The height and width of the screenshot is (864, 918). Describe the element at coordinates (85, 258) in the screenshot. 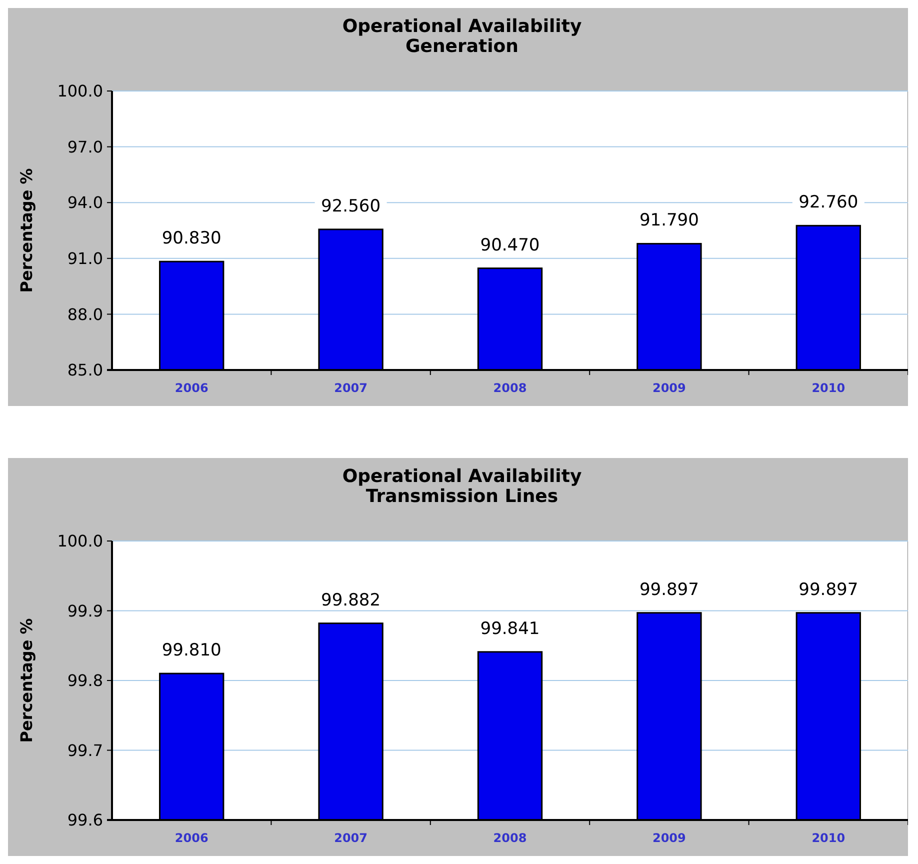

I see `y-tick-label: 91.0` at that location.